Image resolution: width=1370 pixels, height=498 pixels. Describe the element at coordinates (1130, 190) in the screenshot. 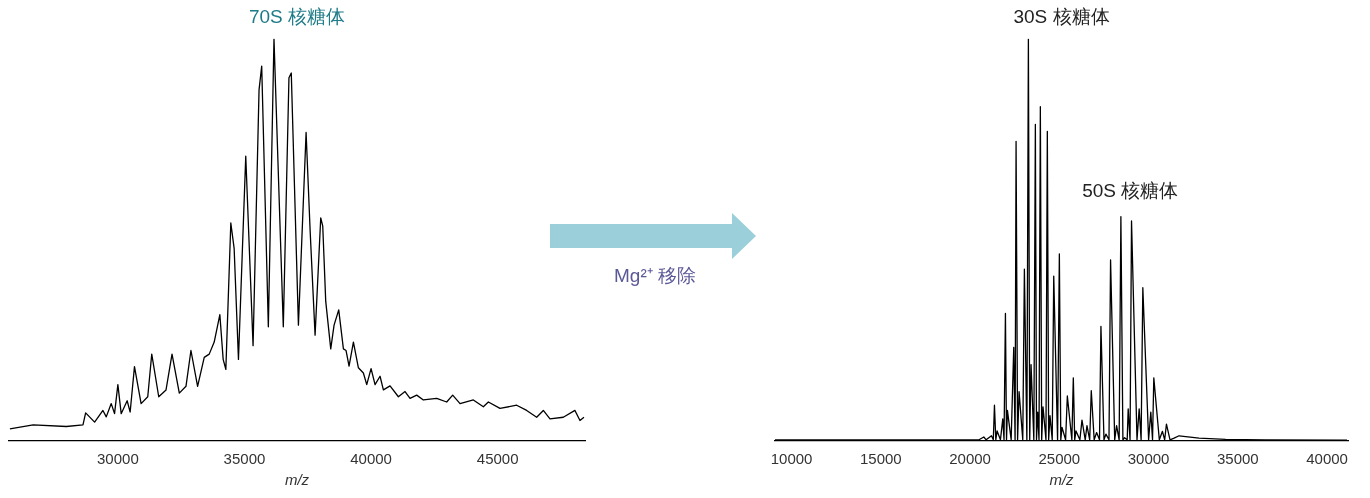

I see `annotation: 50S 核糖体` at that location.